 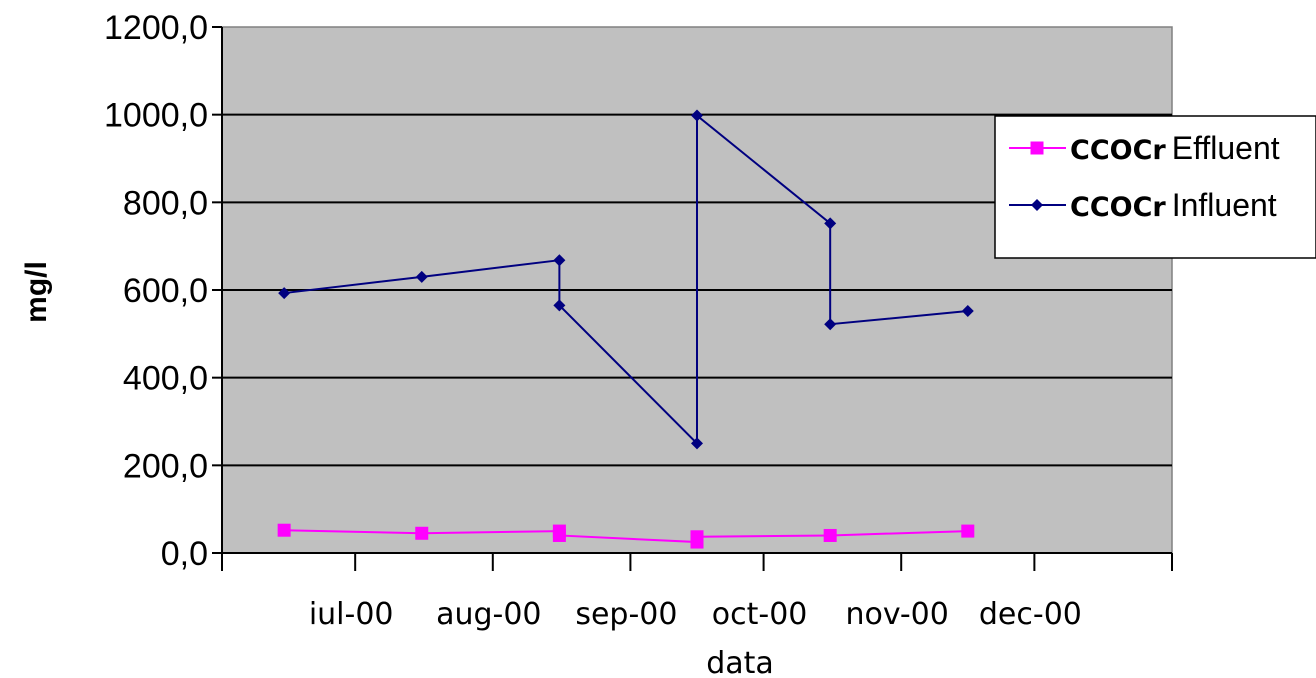 What do you see at coordinates (760, 614) in the screenshot?
I see `x-tick-label: oct-00` at bounding box center [760, 614].